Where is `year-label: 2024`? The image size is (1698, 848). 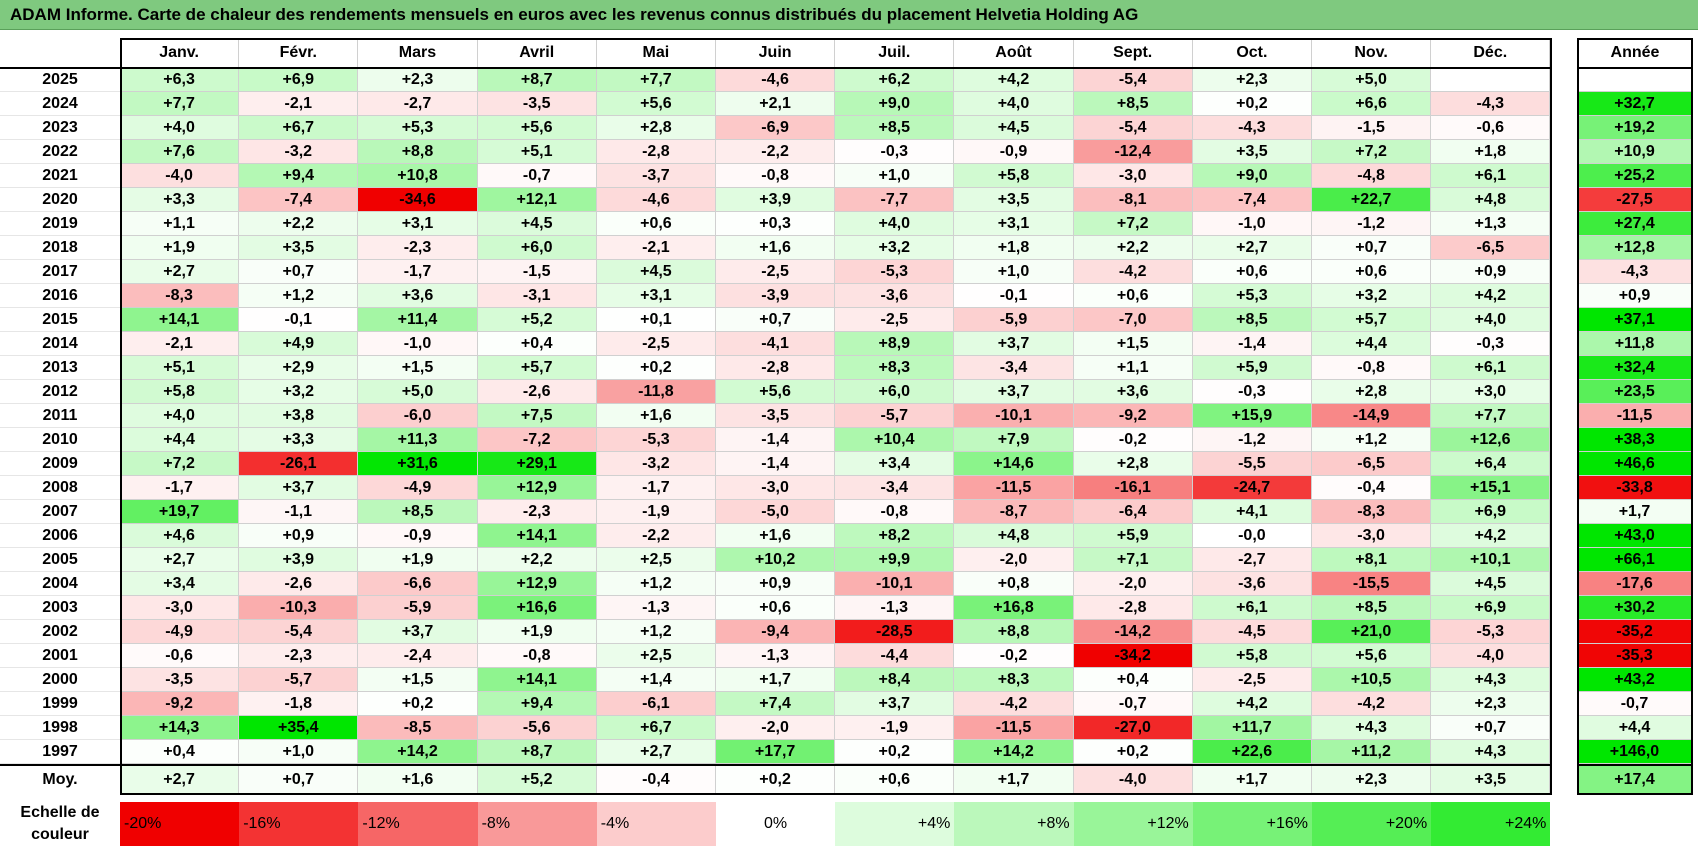
year-label: 2024 is located at coordinates (60, 104).